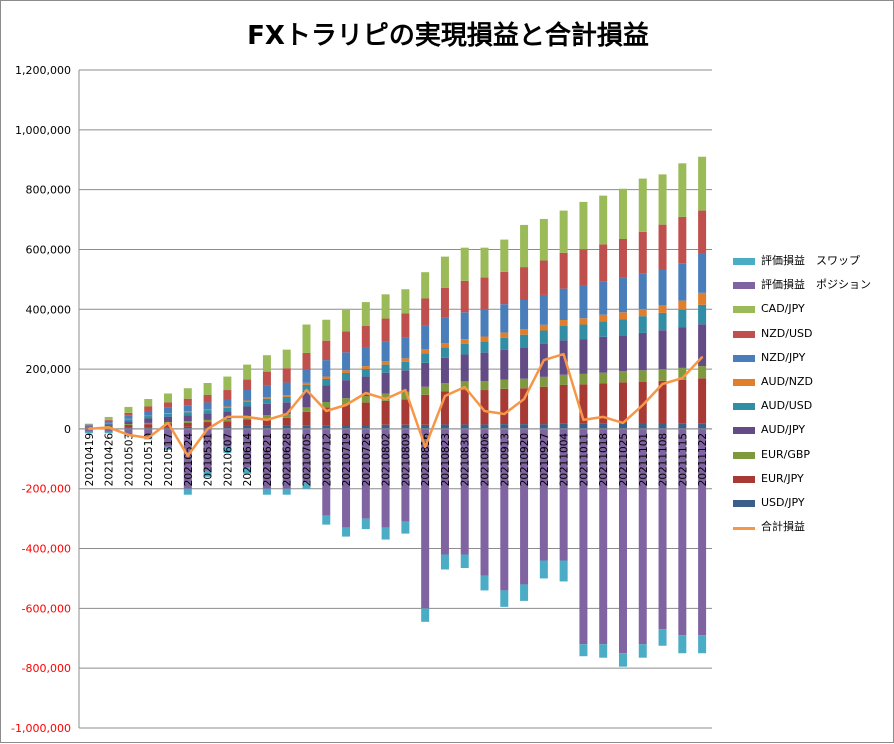  What do you see at coordinates (813, 386) in the screenshot?
I see `legend-item: AUD/NZD` at bounding box center [813, 386].